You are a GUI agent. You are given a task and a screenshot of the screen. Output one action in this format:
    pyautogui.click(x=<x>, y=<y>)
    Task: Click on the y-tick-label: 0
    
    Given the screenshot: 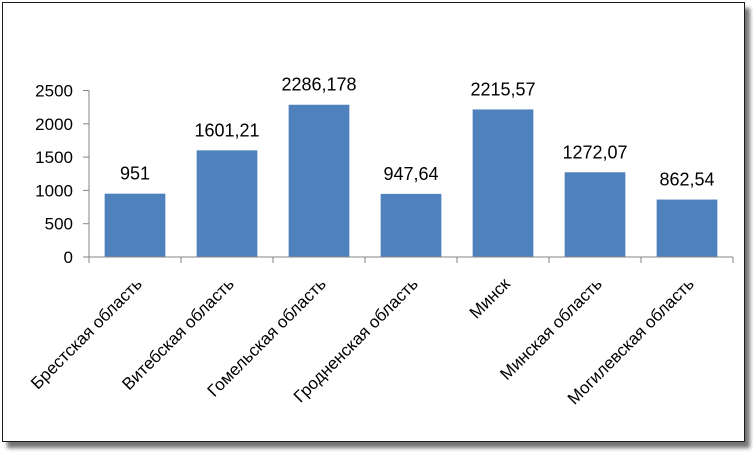 What is the action you would take?
    pyautogui.click(x=68, y=257)
    